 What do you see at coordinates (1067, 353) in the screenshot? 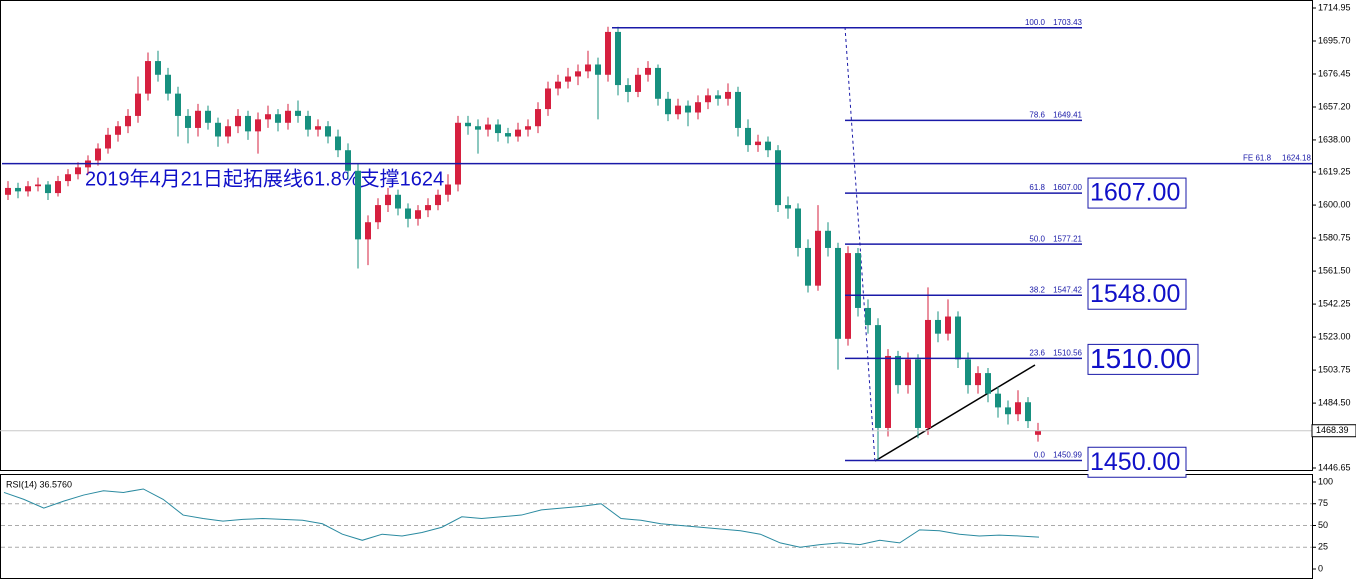
I see `fib-price: 1510.56` at bounding box center [1067, 353].